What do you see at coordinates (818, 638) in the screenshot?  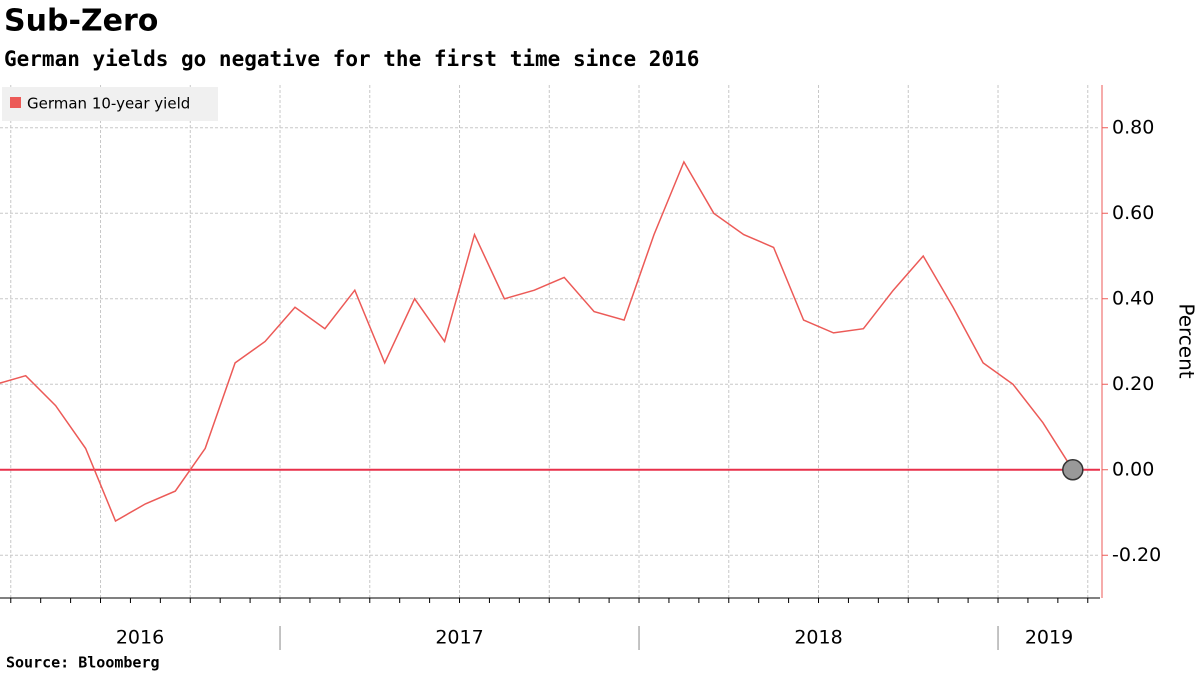 I see `x-tick-label: 2018` at bounding box center [818, 638].